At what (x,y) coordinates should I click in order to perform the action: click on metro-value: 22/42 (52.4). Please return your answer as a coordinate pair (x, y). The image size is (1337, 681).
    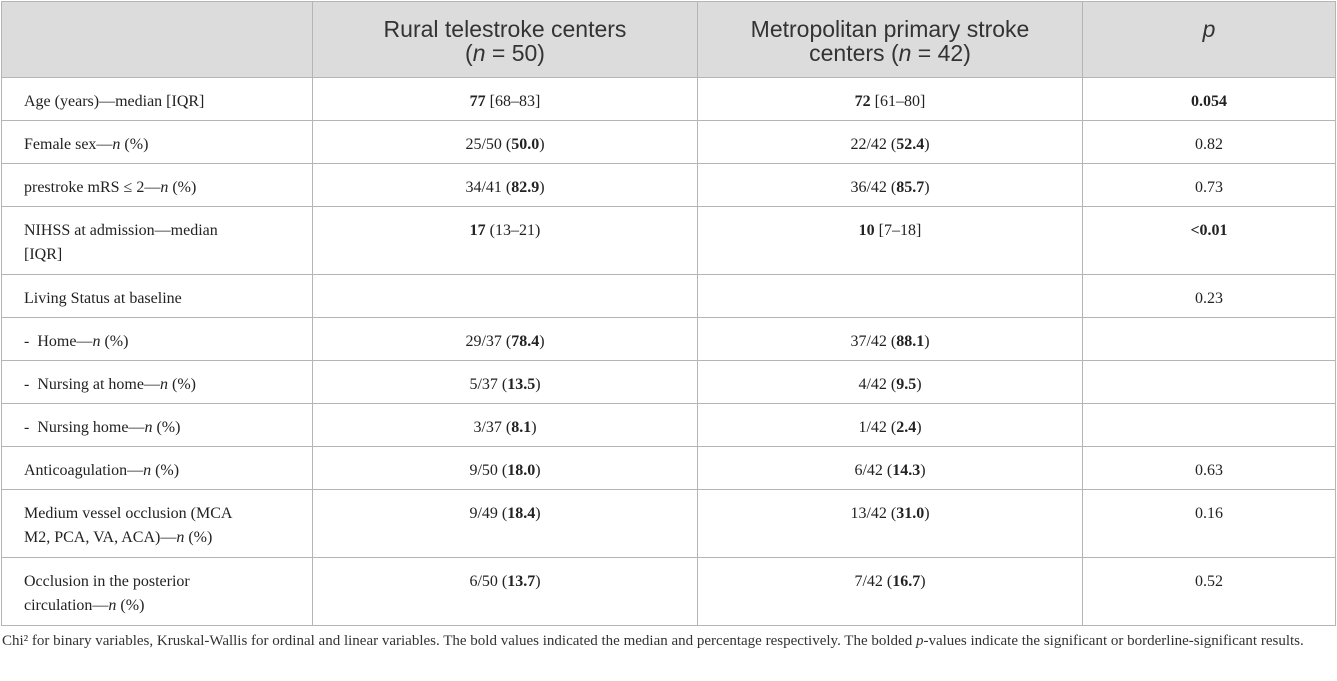
    Looking at the image, I should click on (890, 142).